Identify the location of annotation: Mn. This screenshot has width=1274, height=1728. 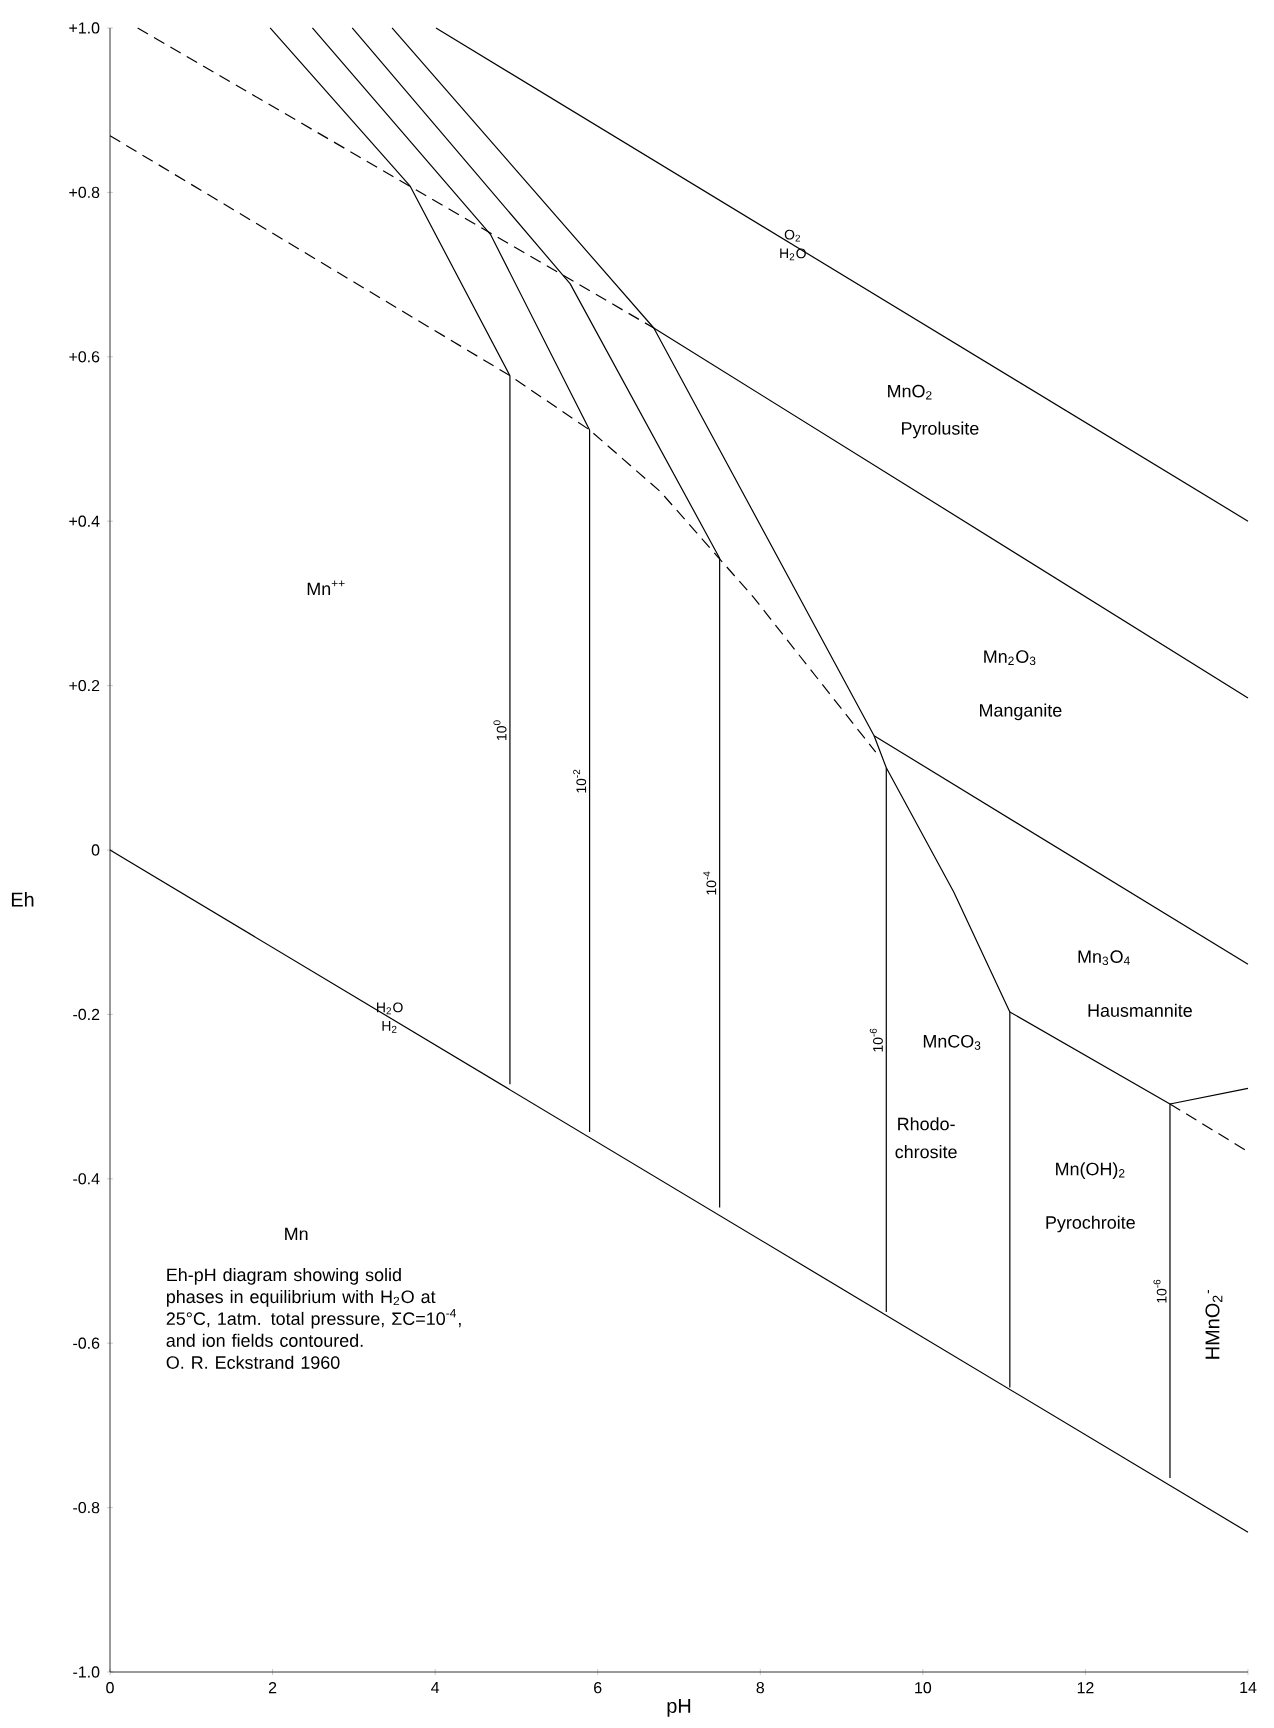
(296, 1234).